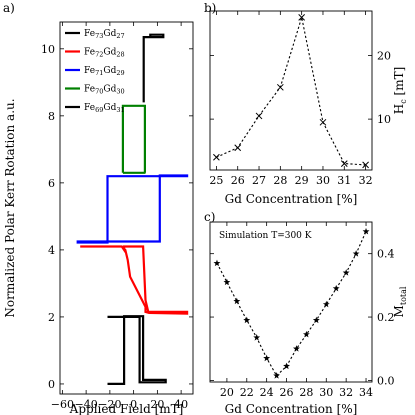 This screenshot has height=415, width=415. What do you see at coordinates (210, 8) in the screenshot?
I see `panel-b-letter: b)` at bounding box center [210, 8].